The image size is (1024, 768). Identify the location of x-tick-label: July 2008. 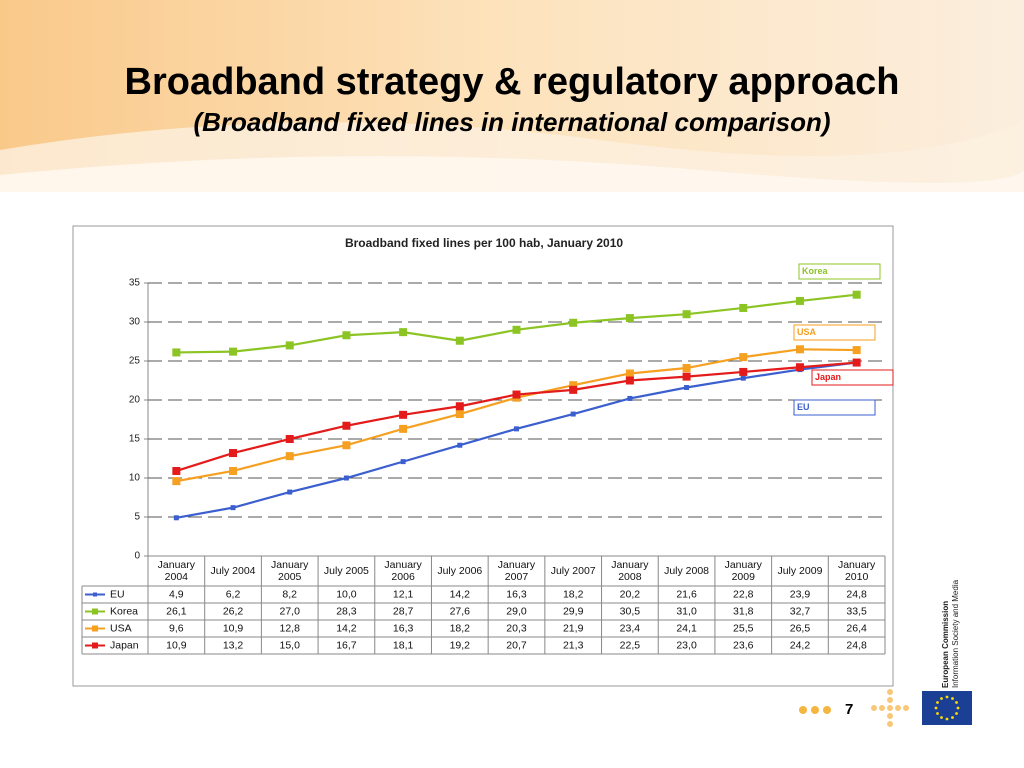
(687, 571).